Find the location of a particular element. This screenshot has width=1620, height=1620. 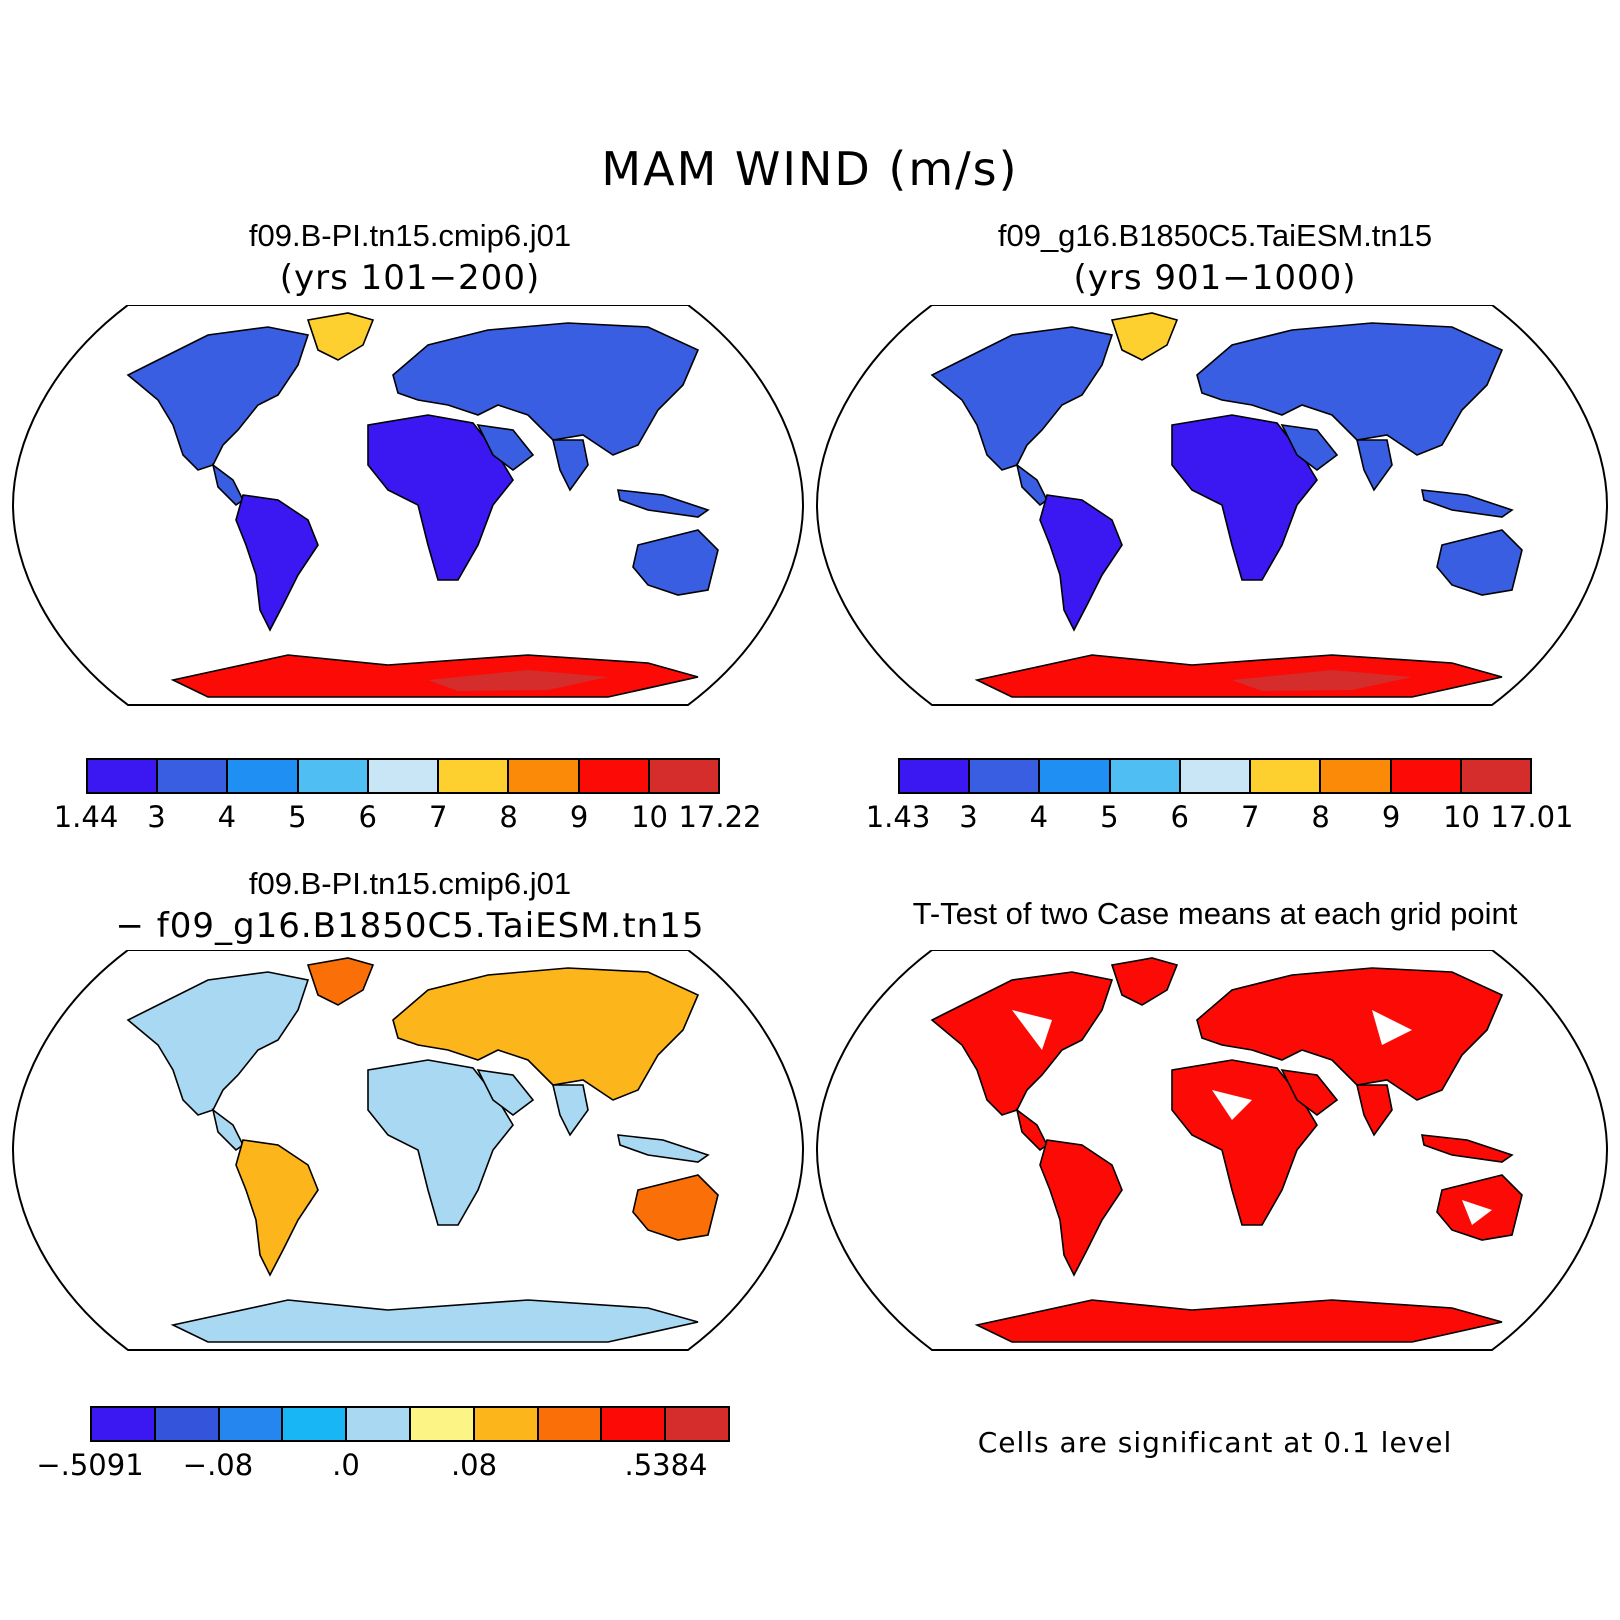

colorbar-bottom-left is located at coordinates (410, 1424).